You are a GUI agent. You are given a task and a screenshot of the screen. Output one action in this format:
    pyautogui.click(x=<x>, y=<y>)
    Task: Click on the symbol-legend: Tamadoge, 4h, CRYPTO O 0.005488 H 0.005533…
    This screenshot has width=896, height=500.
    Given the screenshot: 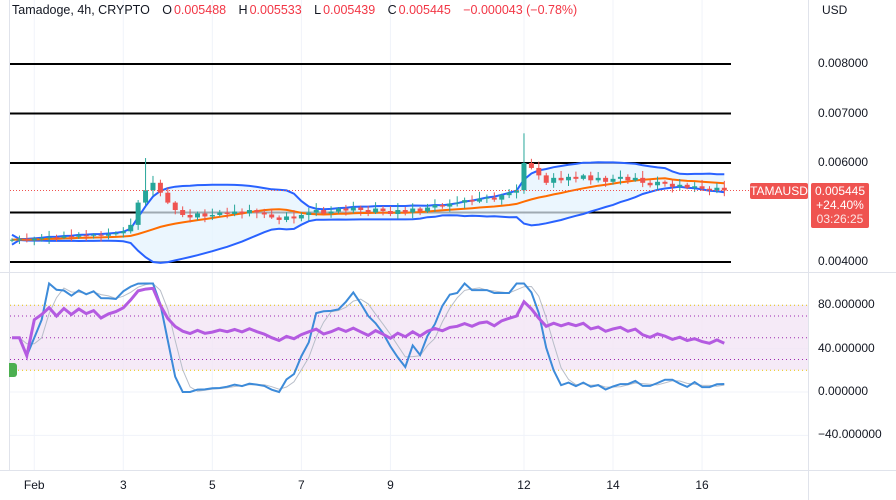 What is the action you would take?
    pyautogui.click(x=295, y=10)
    